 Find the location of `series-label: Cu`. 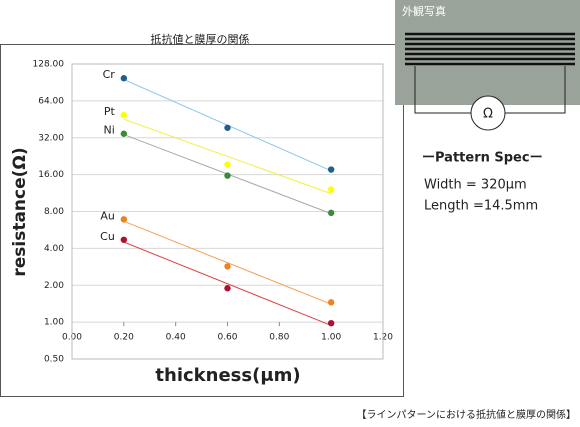

series-label: Cu is located at coordinates (107, 236).